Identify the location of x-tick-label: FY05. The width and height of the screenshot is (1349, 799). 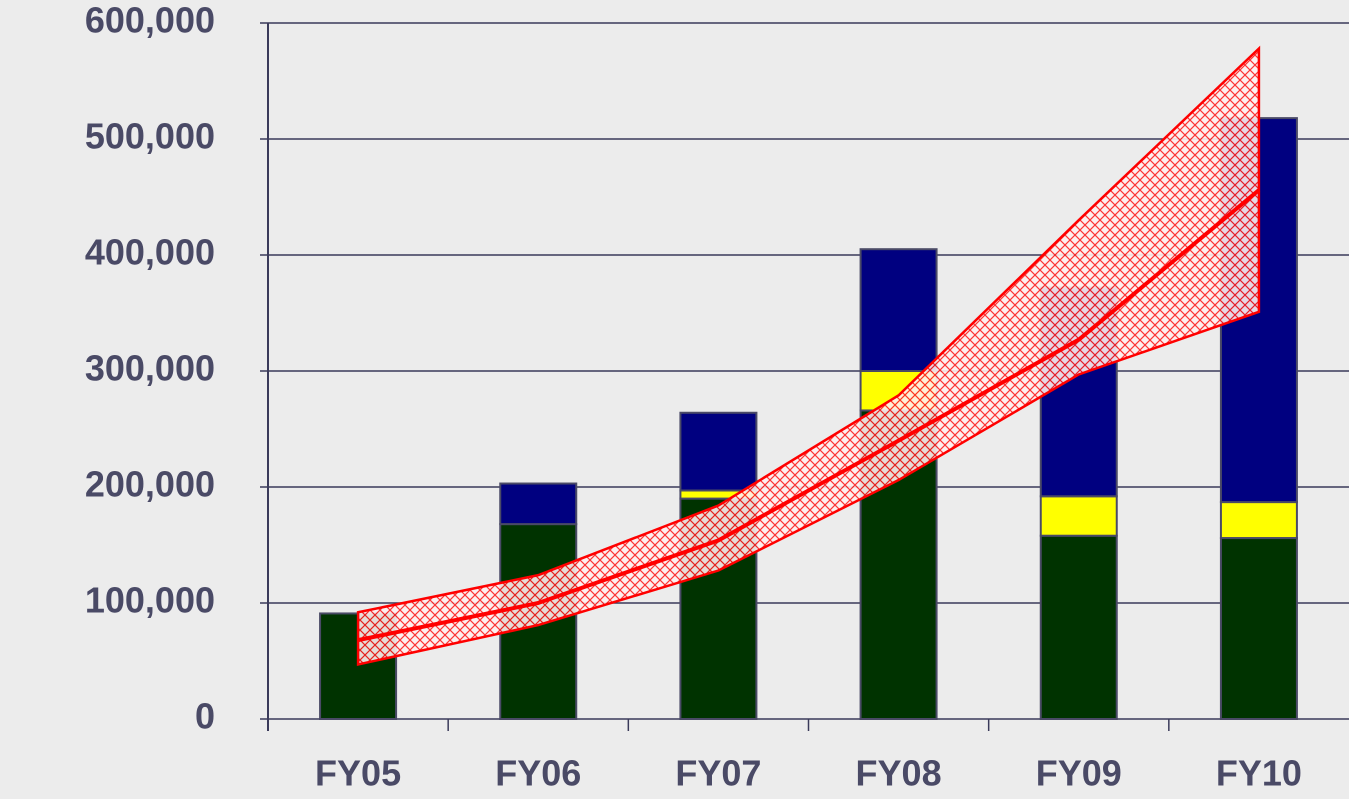
(358, 773).